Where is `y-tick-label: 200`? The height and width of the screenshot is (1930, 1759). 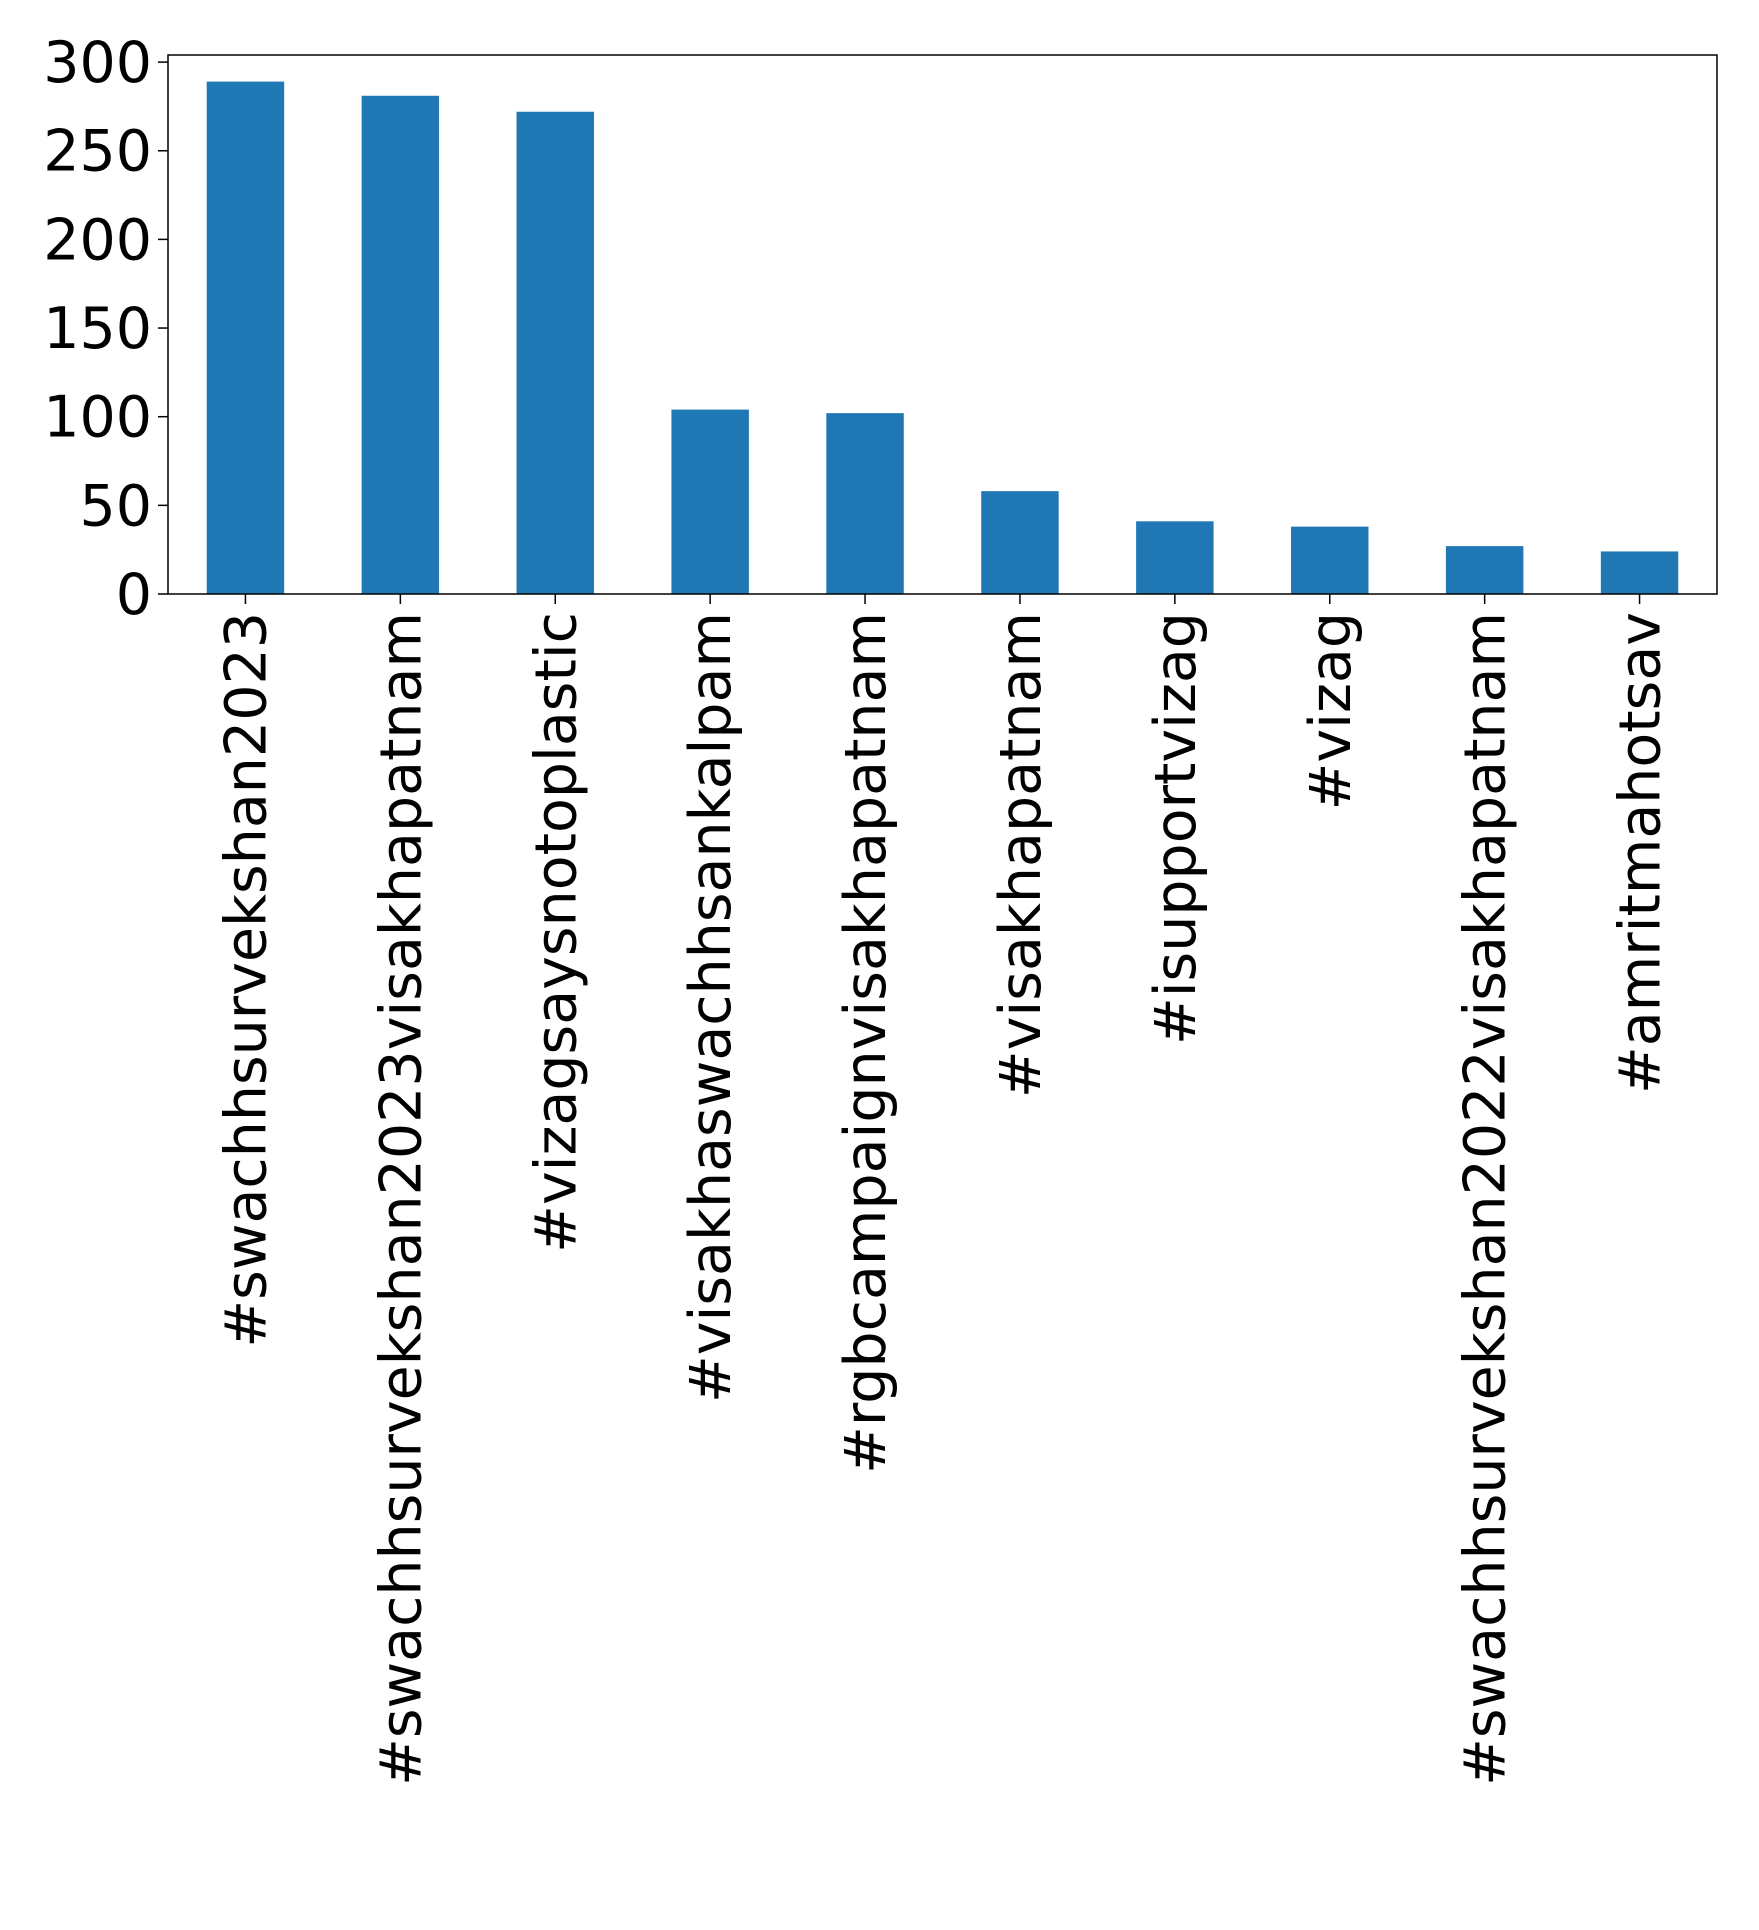 y-tick-label: 200 is located at coordinates (97, 240).